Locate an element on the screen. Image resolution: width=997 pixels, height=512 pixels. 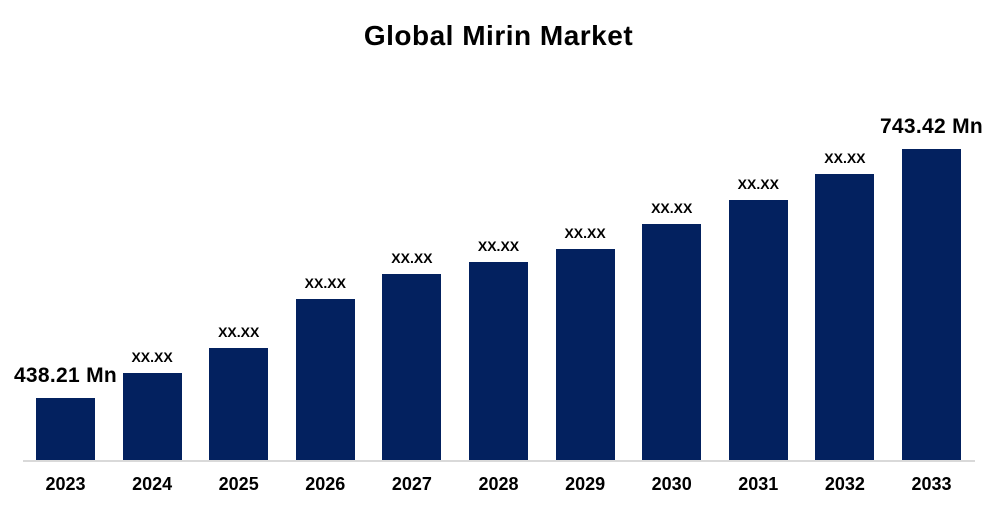
bar-2033 is located at coordinates (931, 304).